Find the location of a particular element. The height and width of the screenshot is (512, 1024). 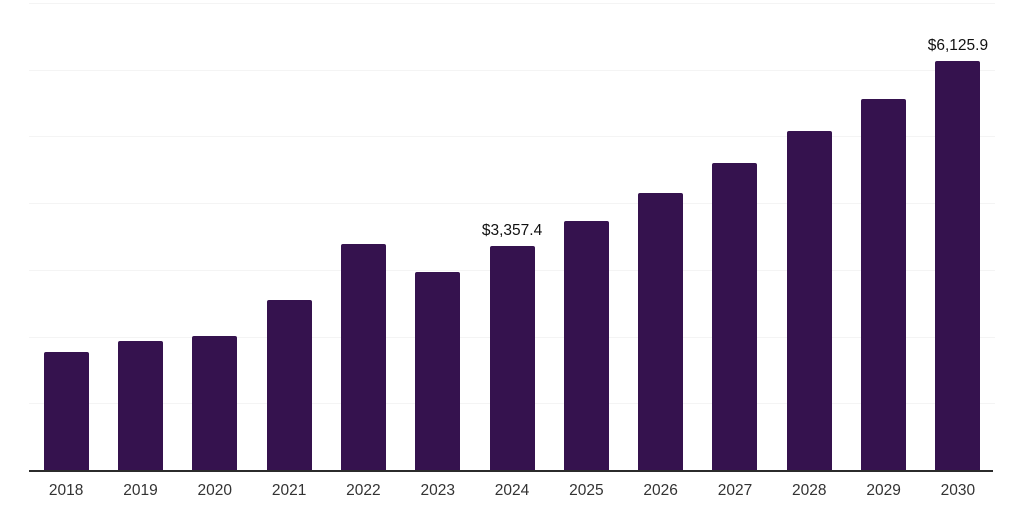

bar-2022 is located at coordinates (363, 357).